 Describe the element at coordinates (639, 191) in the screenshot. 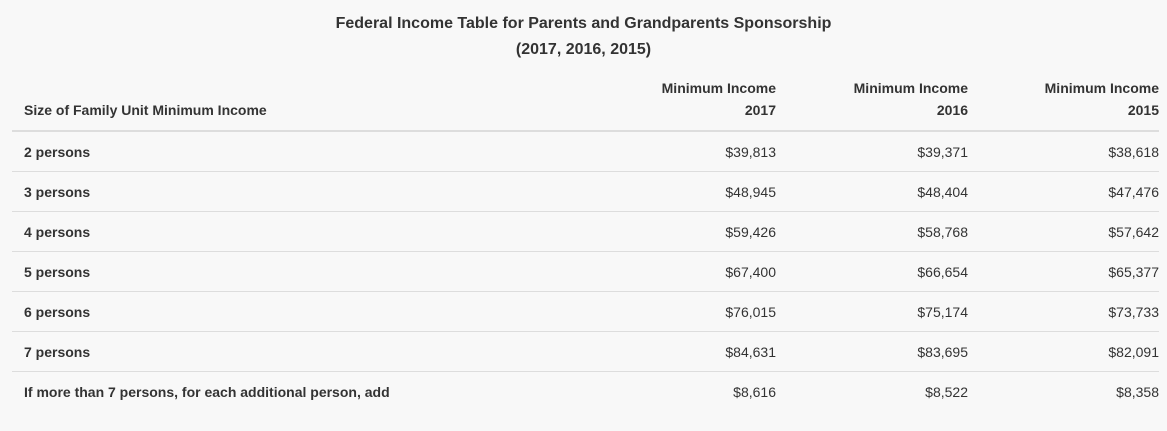

I see `cell-2017: $48,945` at that location.